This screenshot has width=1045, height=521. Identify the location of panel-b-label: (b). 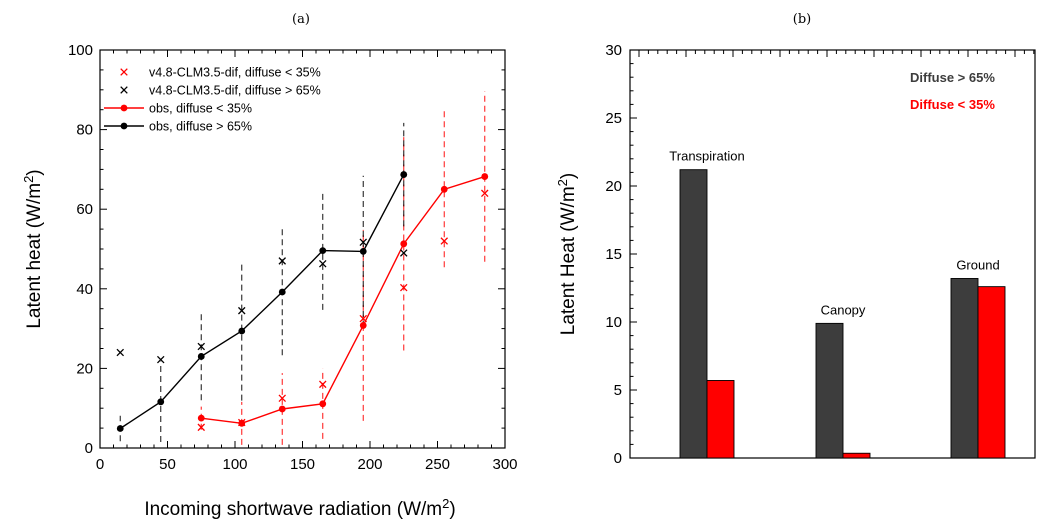
(802, 19).